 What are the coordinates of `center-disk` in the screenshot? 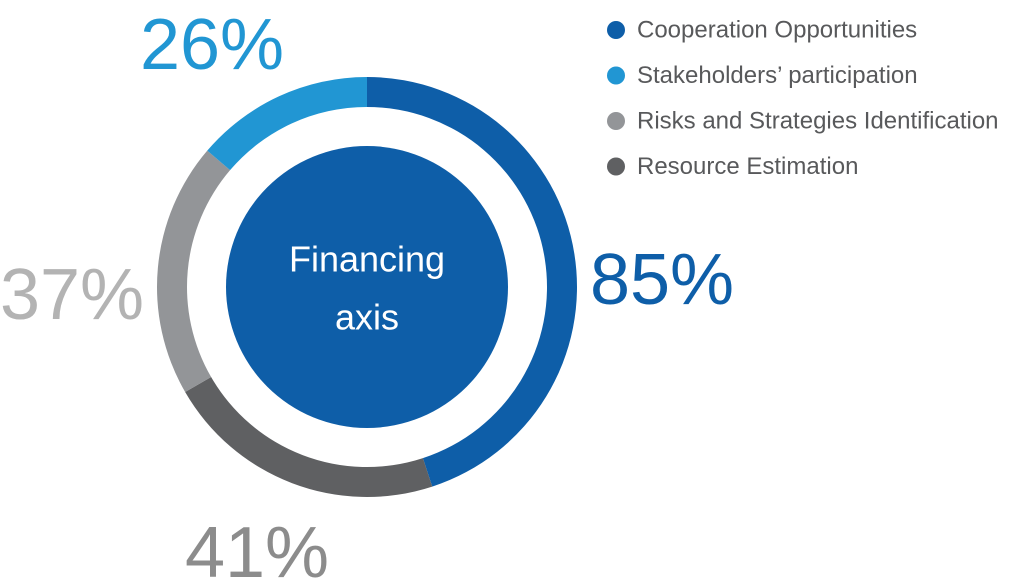 It's located at (367, 287).